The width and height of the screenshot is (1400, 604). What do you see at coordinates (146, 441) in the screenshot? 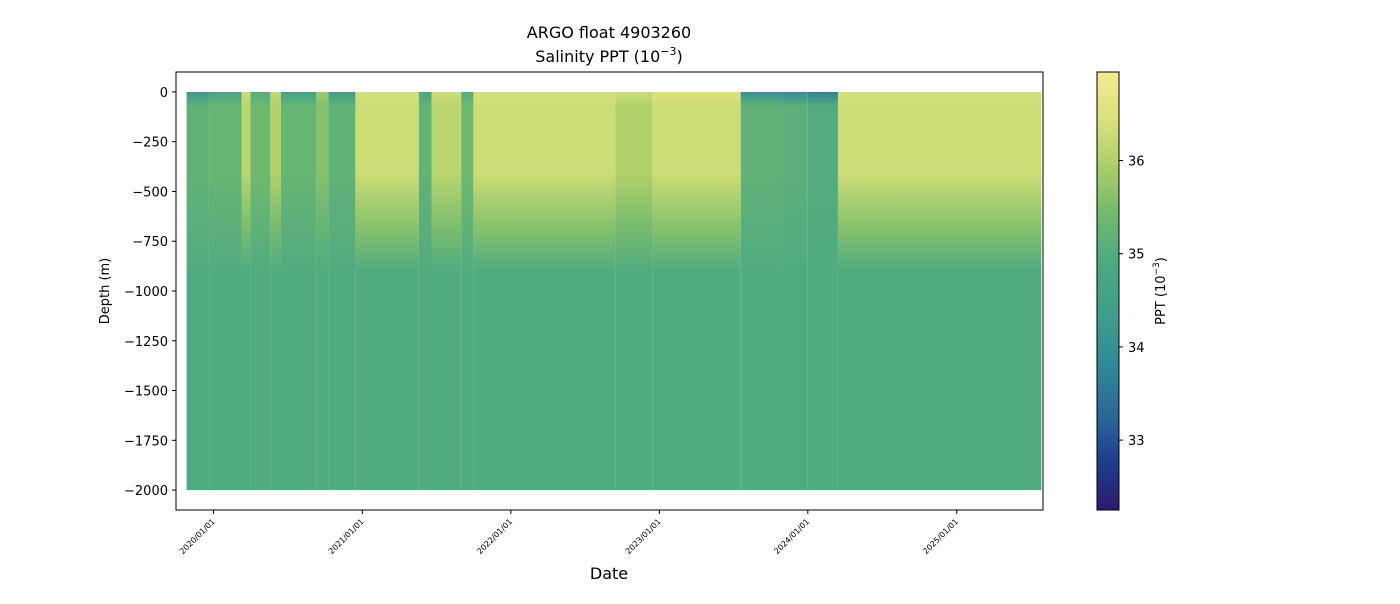
I see `y-tick-label: −1750` at bounding box center [146, 441].